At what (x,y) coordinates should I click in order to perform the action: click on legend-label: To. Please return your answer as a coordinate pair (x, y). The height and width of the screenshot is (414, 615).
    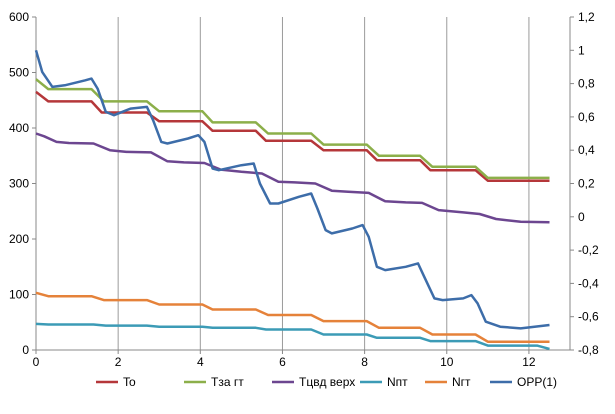
    Looking at the image, I should click on (129, 382).